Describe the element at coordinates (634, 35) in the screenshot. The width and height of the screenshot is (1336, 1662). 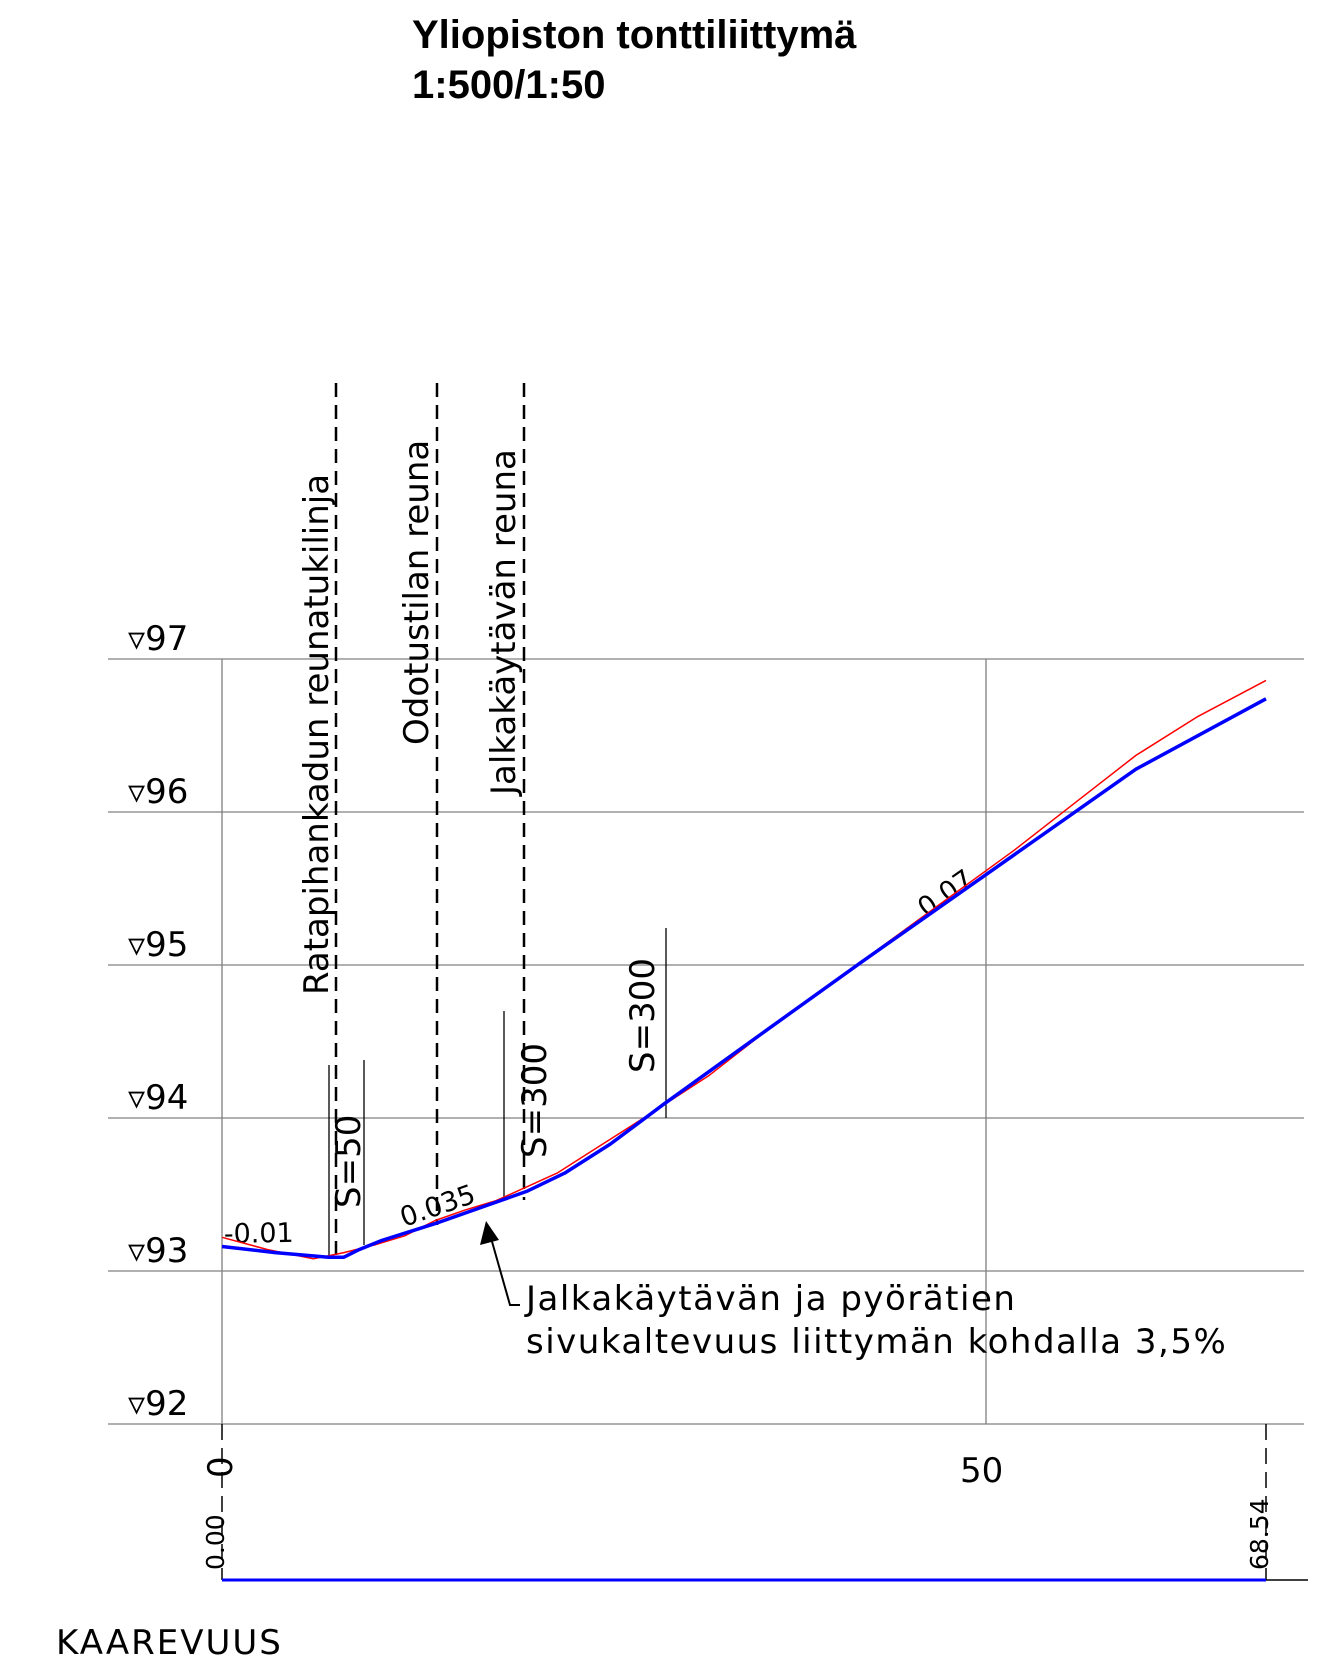
I see `drawing-title: Yliopiston tonttiliittymä` at that location.